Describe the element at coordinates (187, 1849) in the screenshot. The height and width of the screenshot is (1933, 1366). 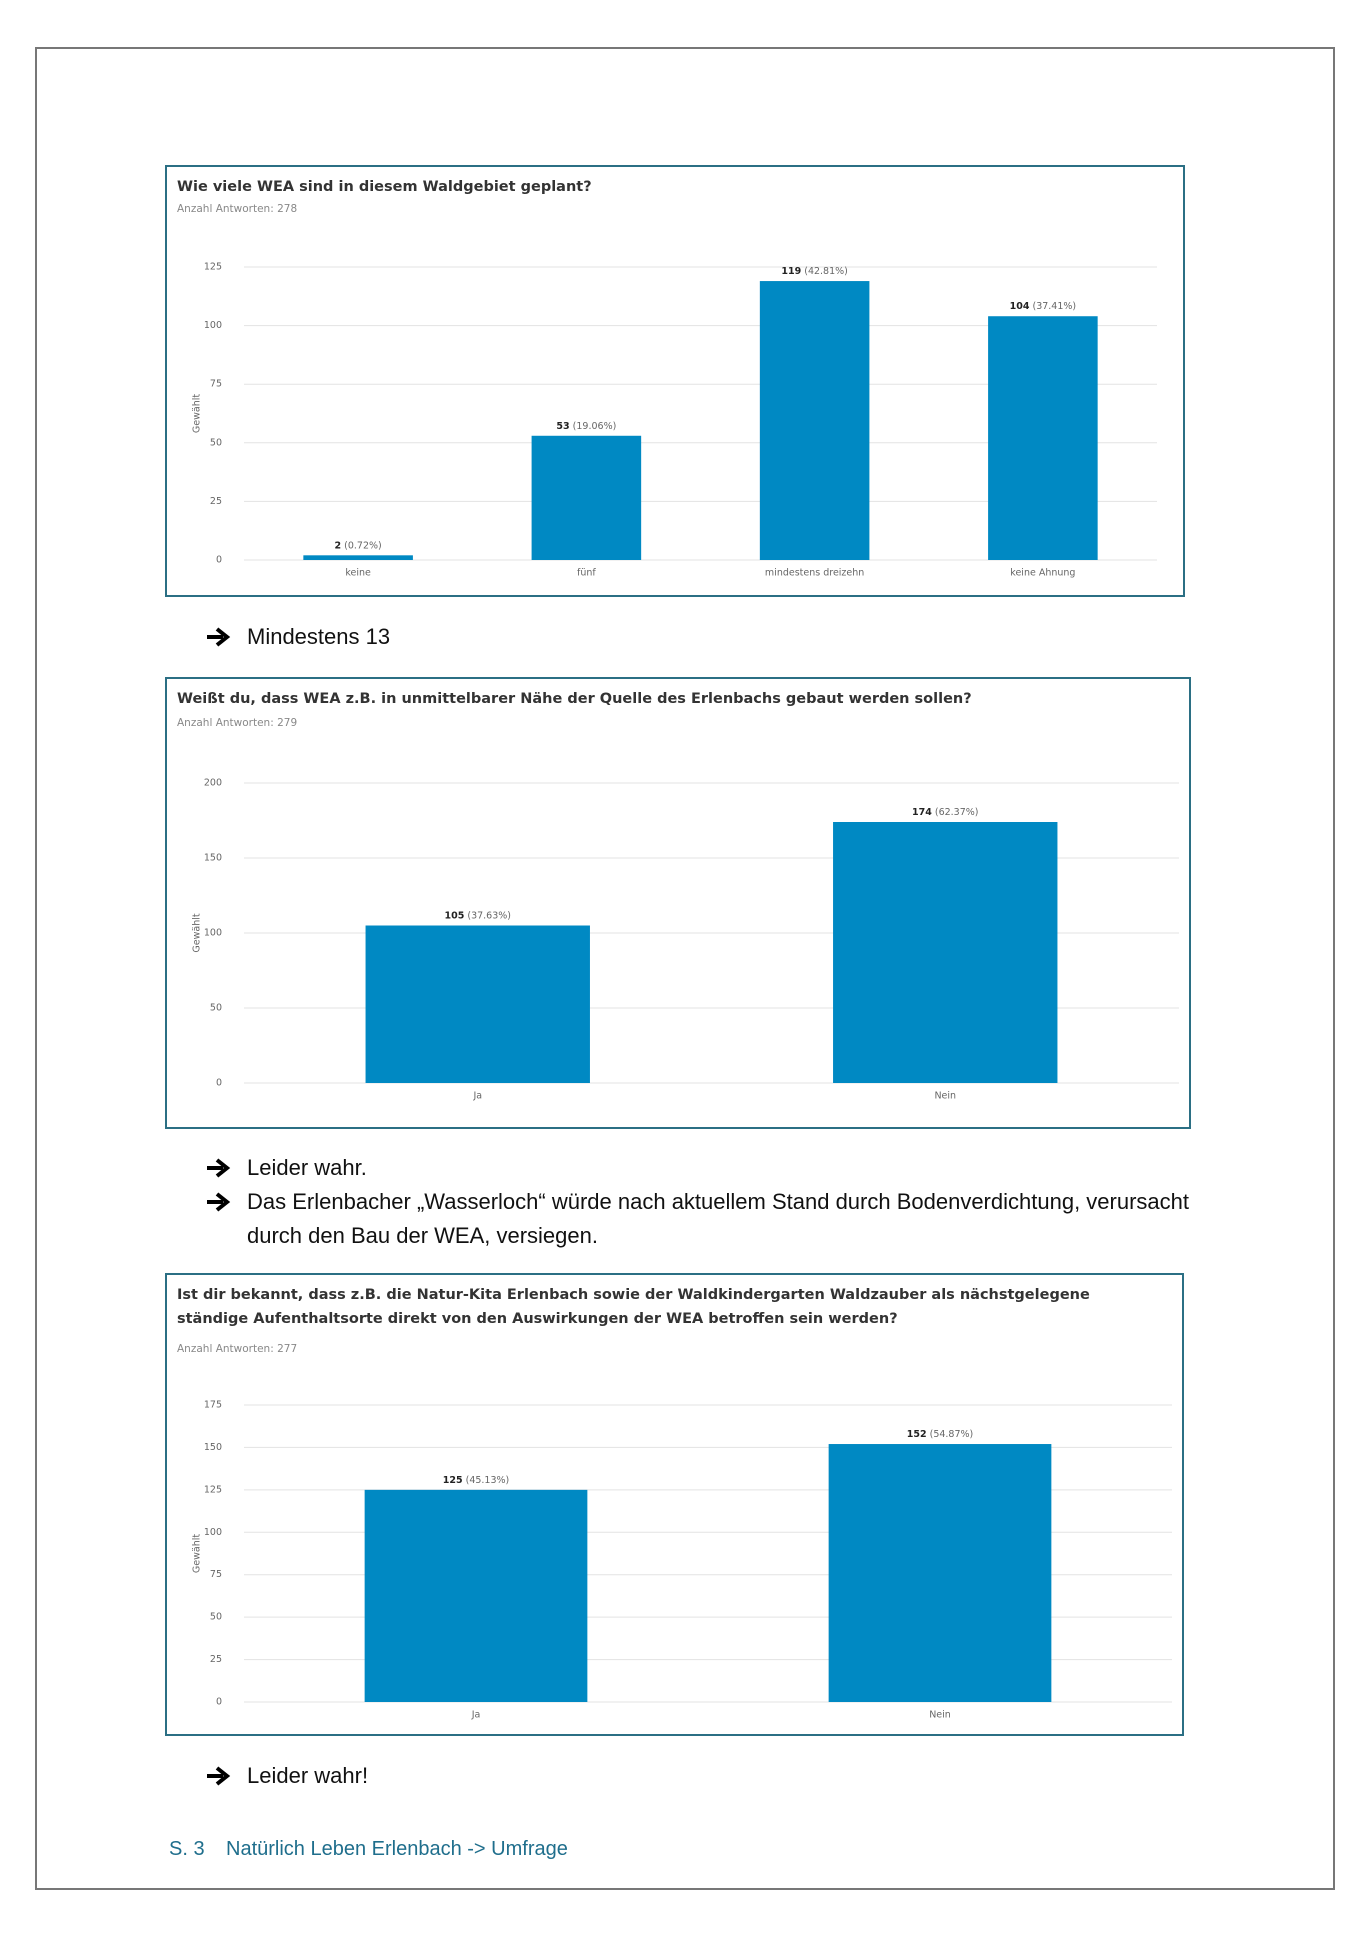
I see `page-number: S. 3` at that location.